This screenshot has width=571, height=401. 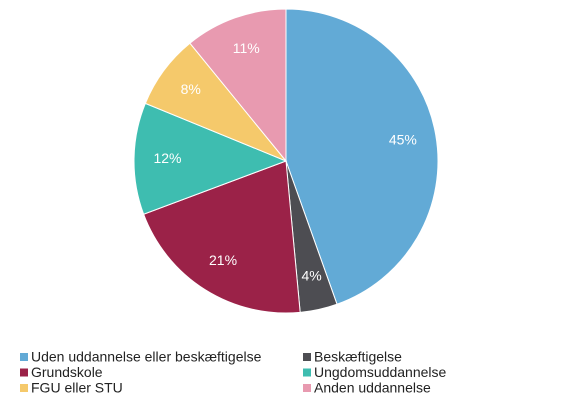 What do you see at coordinates (372, 388) in the screenshot?
I see `legend-label: Anden uddannelse` at bounding box center [372, 388].